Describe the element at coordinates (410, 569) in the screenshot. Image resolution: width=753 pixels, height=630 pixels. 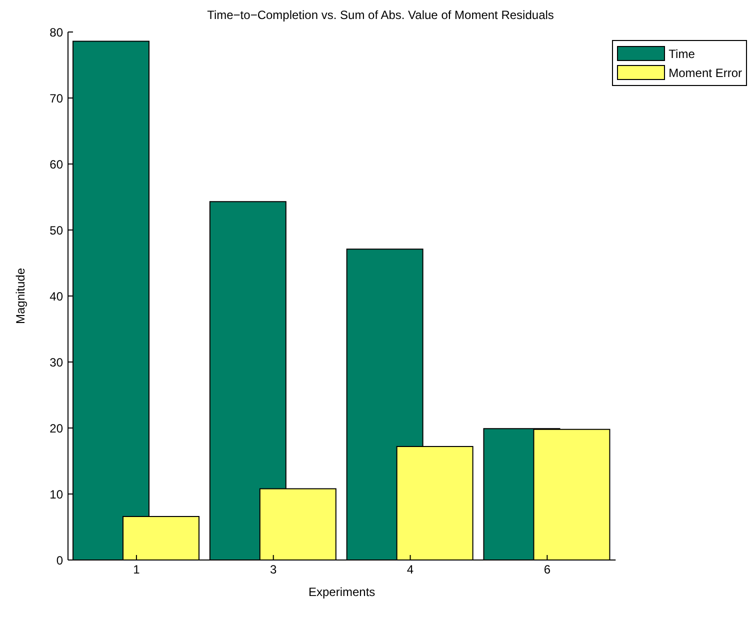
I see `x-tick-label: 4` at that location.